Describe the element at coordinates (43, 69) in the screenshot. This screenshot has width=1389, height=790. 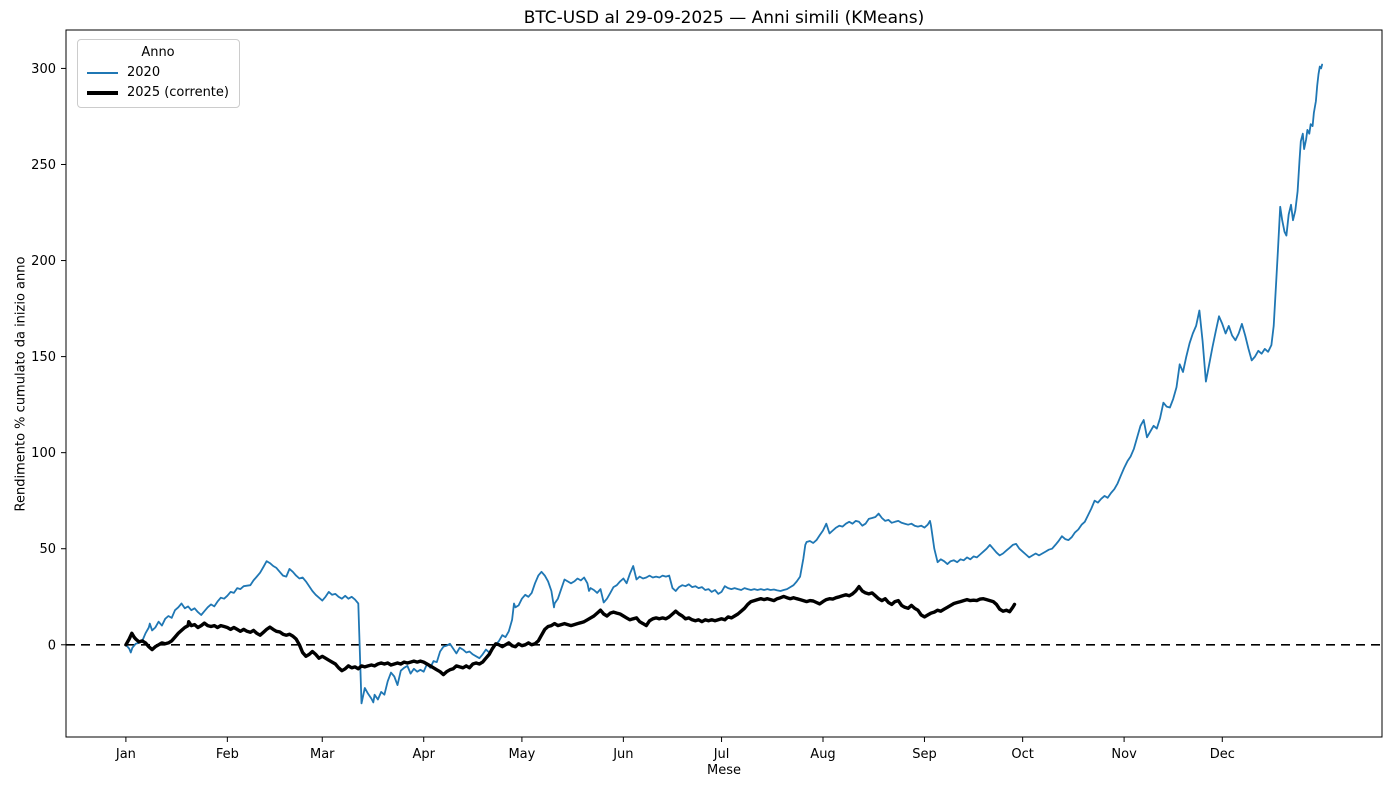
I see `y-tick-label: 300` at that location.